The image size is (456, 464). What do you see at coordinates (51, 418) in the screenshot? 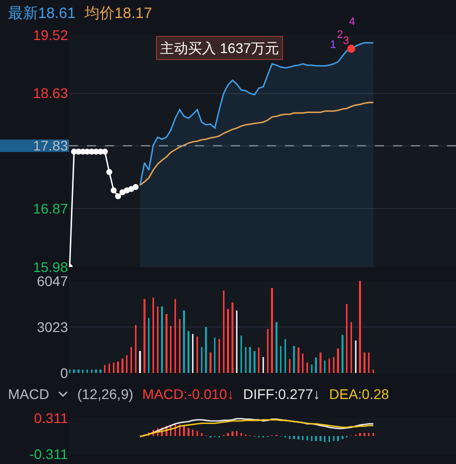
I see `y-tick-label: 0.311` at bounding box center [51, 418].